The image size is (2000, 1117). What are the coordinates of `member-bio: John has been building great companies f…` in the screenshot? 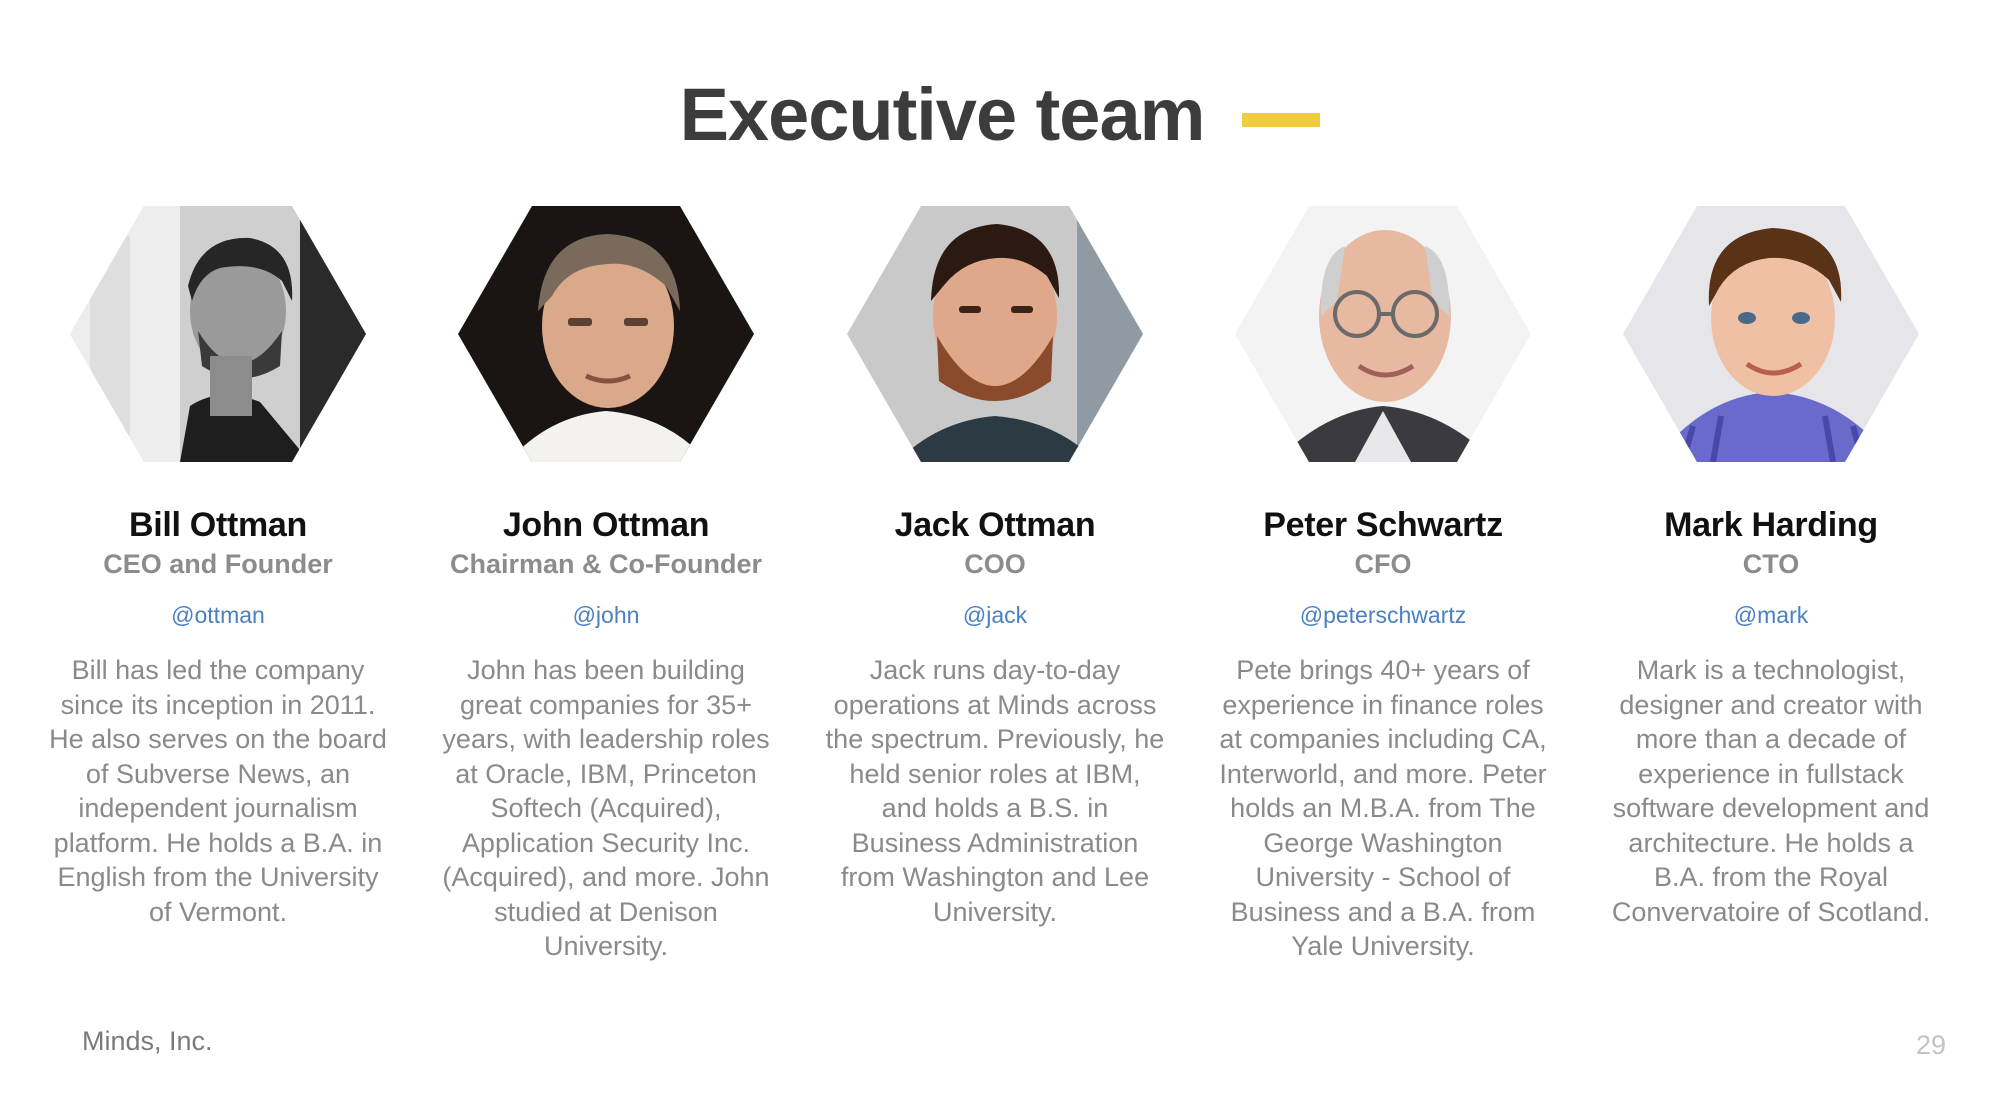 It's located at (606, 808).